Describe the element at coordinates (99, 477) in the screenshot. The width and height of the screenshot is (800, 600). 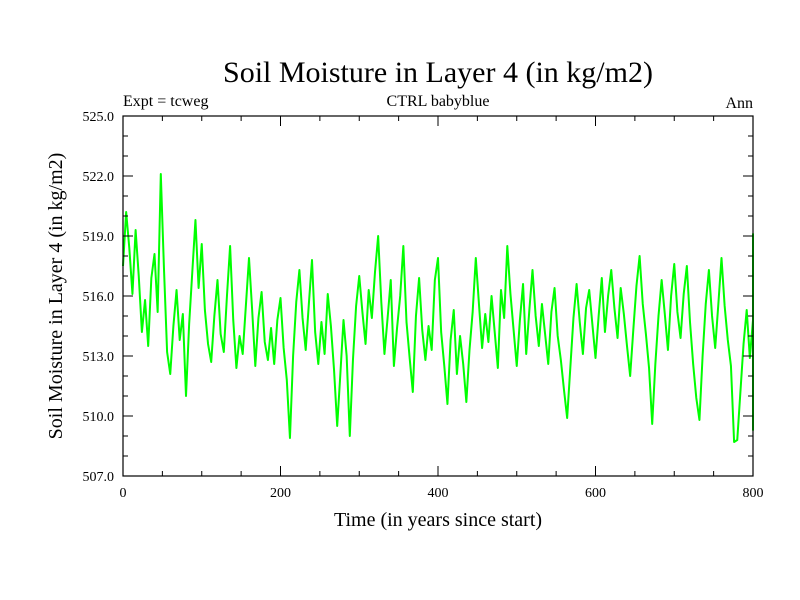
I see `y-tick-label: 507.0` at that location.